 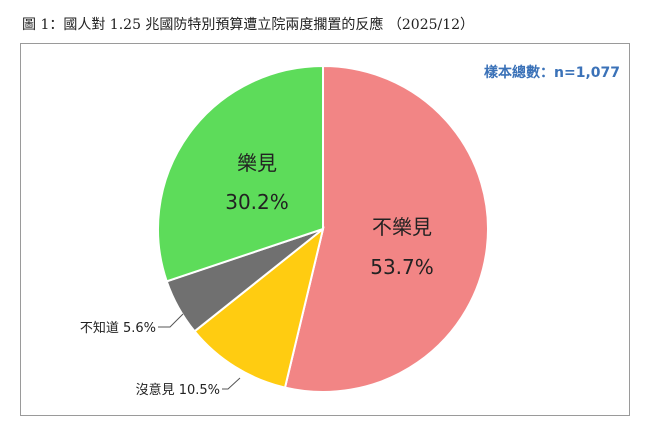 What do you see at coordinates (231, 383) in the screenshot?
I see `leader-no-opinion` at bounding box center [231, 383].